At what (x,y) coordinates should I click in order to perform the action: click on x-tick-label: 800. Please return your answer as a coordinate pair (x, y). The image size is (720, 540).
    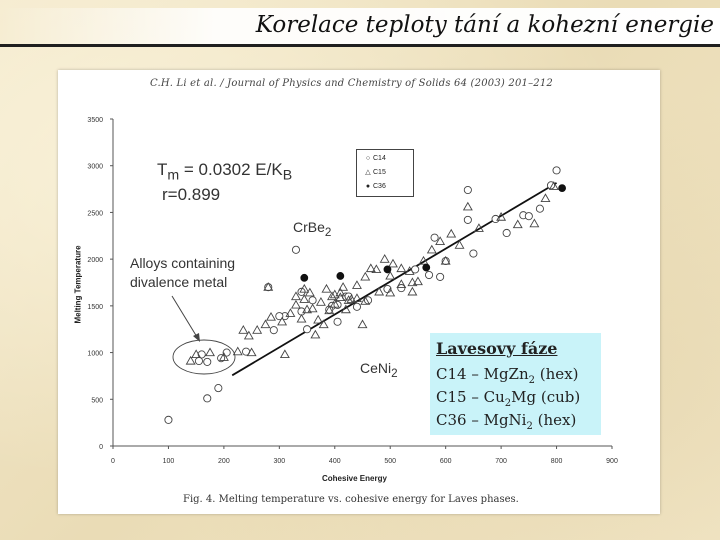
    Looking at the image, I should click on (557, 461).